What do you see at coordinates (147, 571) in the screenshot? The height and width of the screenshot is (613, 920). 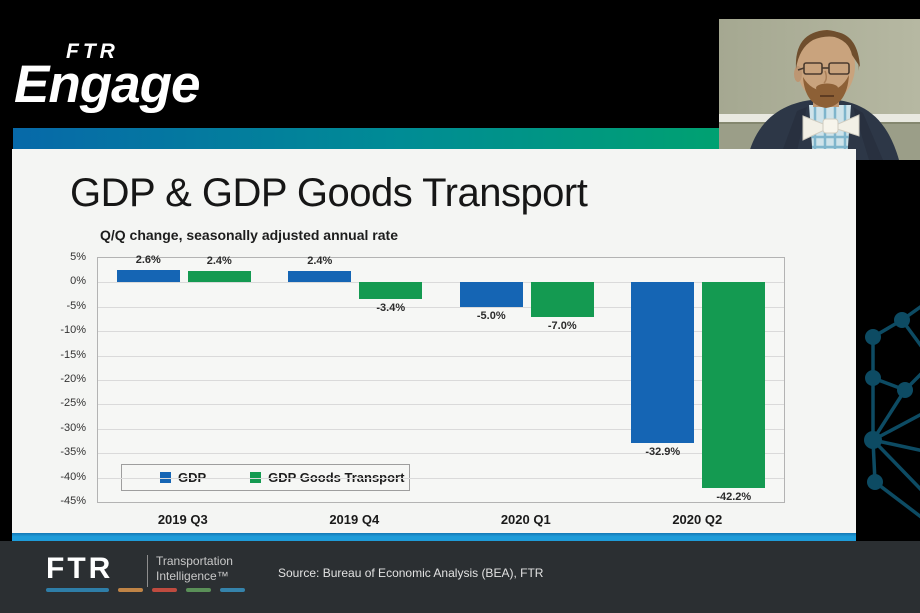 I see `footer-logo-divider` at bounding box center [147, 571].